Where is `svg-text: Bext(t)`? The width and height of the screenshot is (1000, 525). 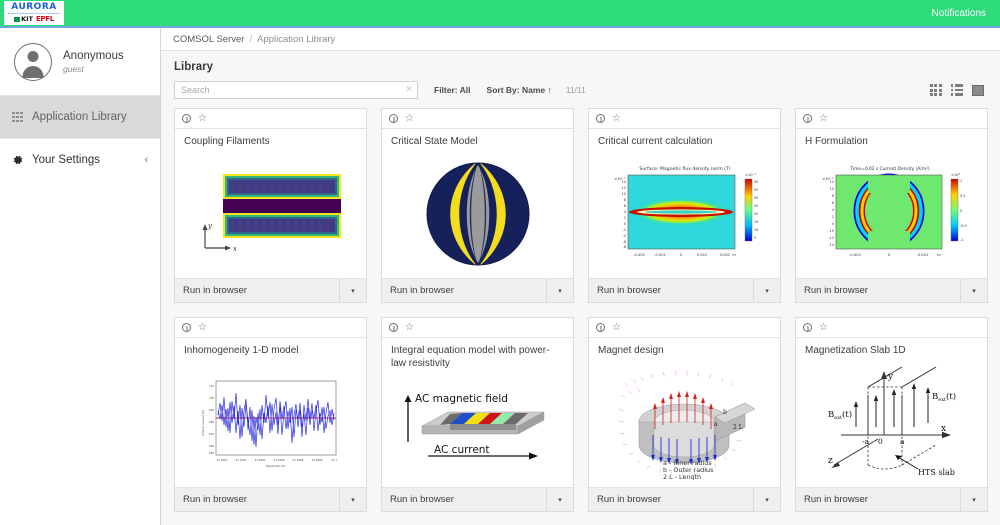
svg-text: Bext(t) is located at coordinates (840, 415).